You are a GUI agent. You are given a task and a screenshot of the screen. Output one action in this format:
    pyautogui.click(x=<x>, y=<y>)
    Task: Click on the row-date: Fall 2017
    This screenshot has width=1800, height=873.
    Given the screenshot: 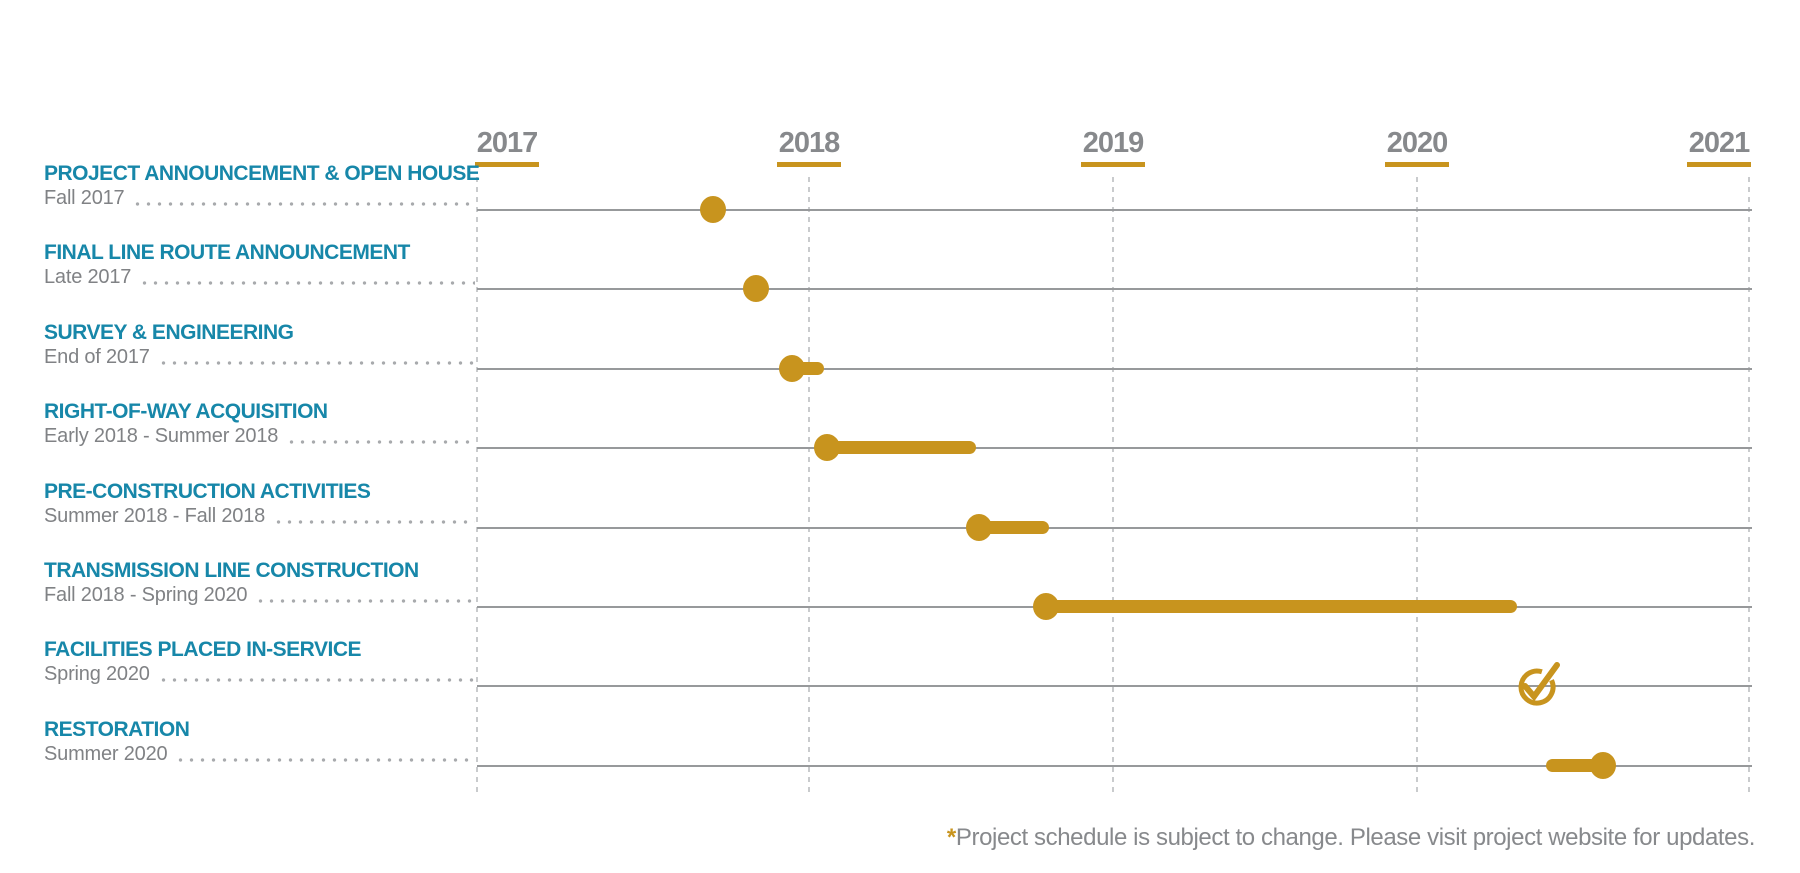 What is the action you would take?
    pyautogui.click(x=84, y=198)
    